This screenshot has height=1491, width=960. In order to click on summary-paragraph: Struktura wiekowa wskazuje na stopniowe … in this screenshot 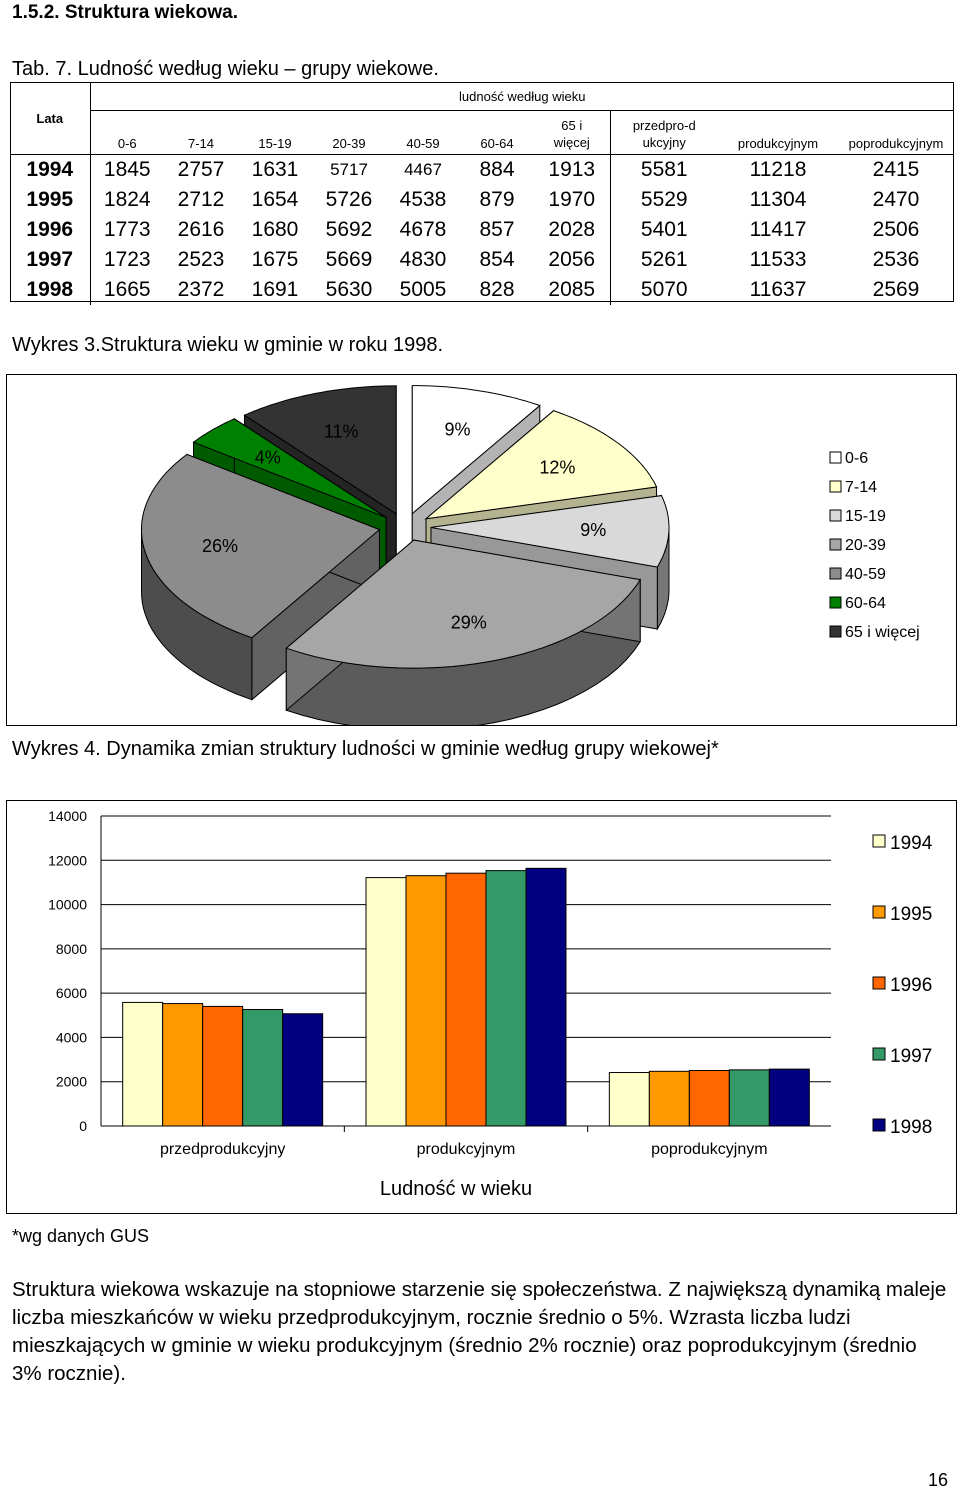, I will do `click(479, 1331)`.